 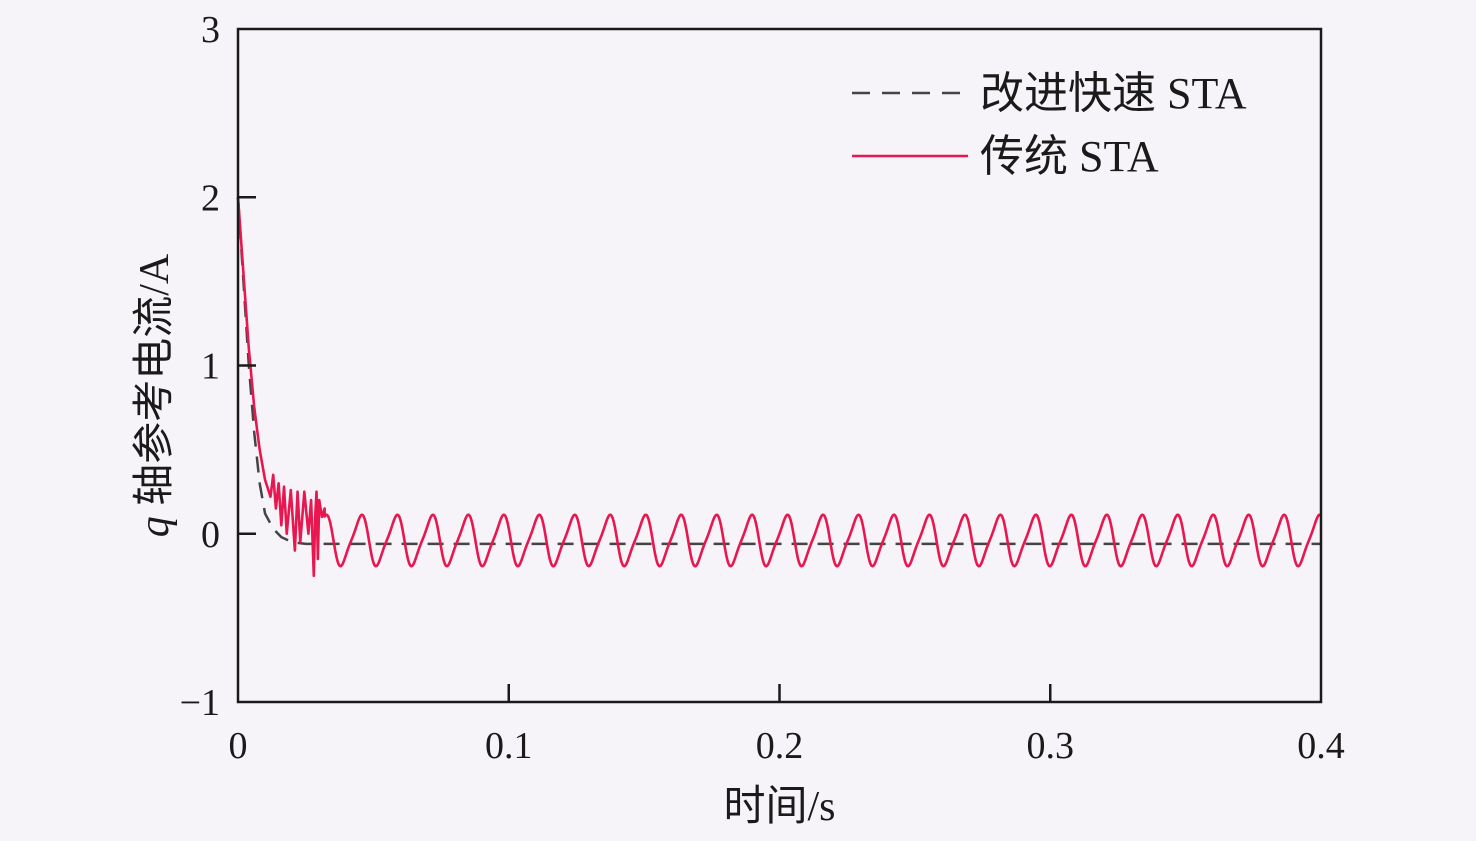 I want to click on y-axis-title-text: 轴参考电流/A, so click(x=154, y=384).